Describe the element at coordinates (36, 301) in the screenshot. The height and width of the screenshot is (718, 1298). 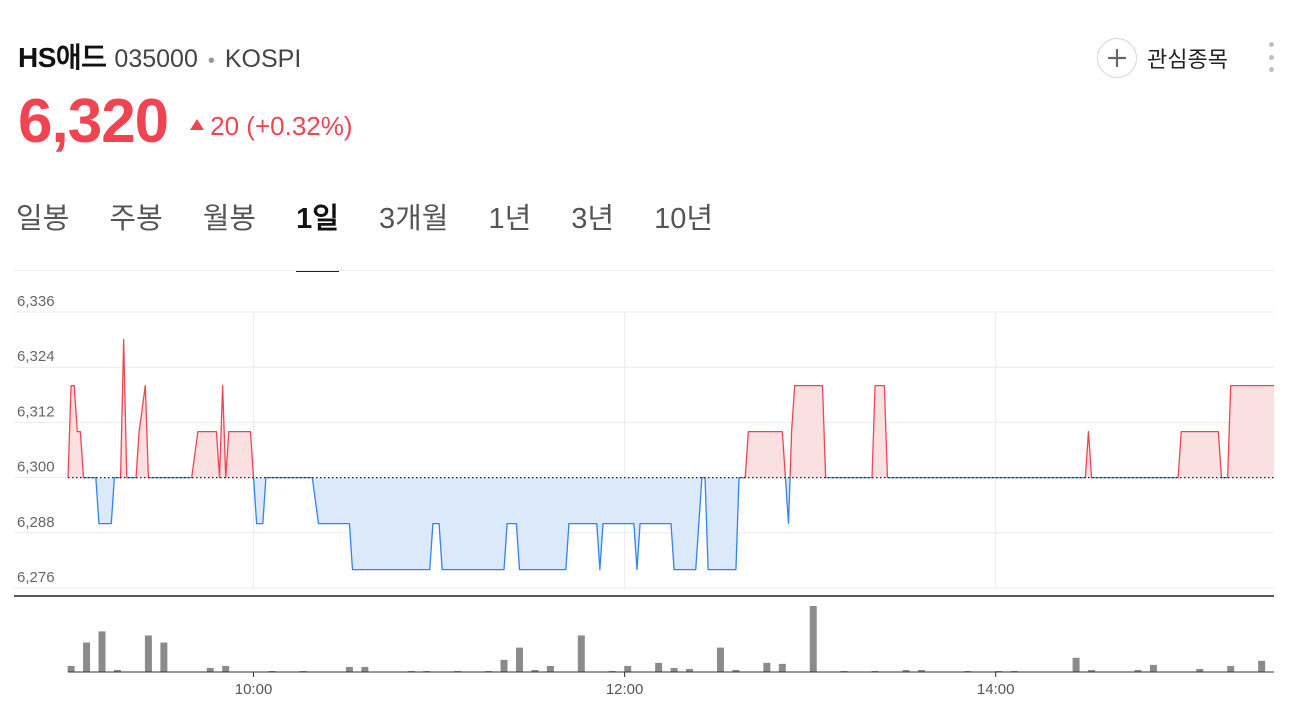
I see `y-tick-label: 6,336` at that location.